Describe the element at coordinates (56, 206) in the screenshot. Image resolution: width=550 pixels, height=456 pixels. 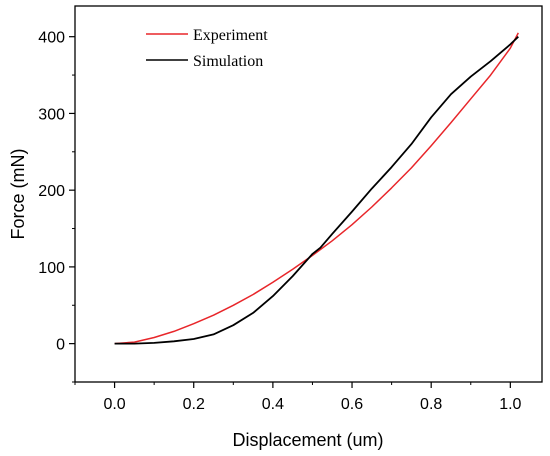
I see `y-axis-ticks: 0 100 200 300 400` at that location.